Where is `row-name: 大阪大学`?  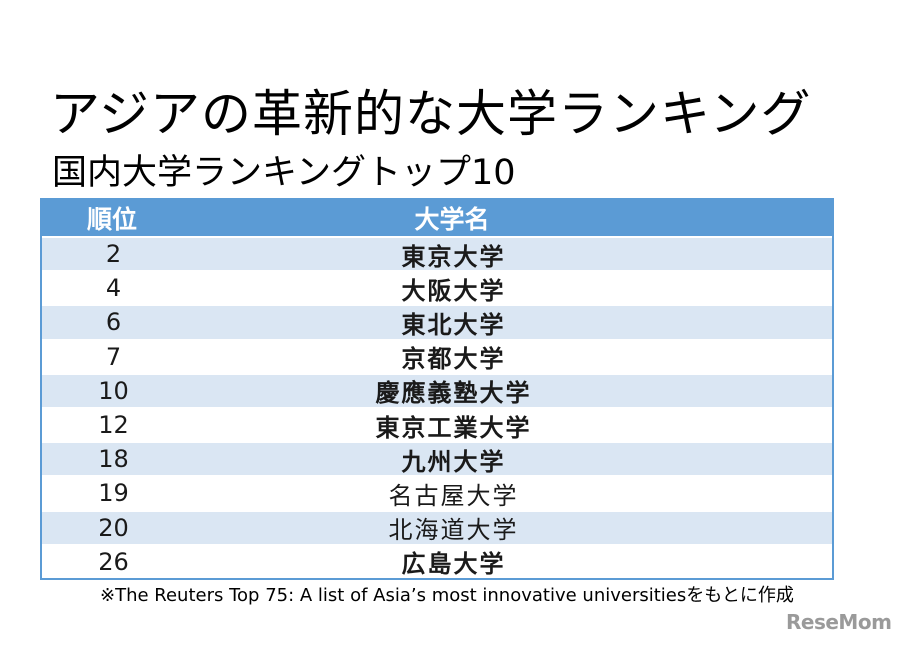
row-name: 大阪大学 is located at coordinates (453, 290).